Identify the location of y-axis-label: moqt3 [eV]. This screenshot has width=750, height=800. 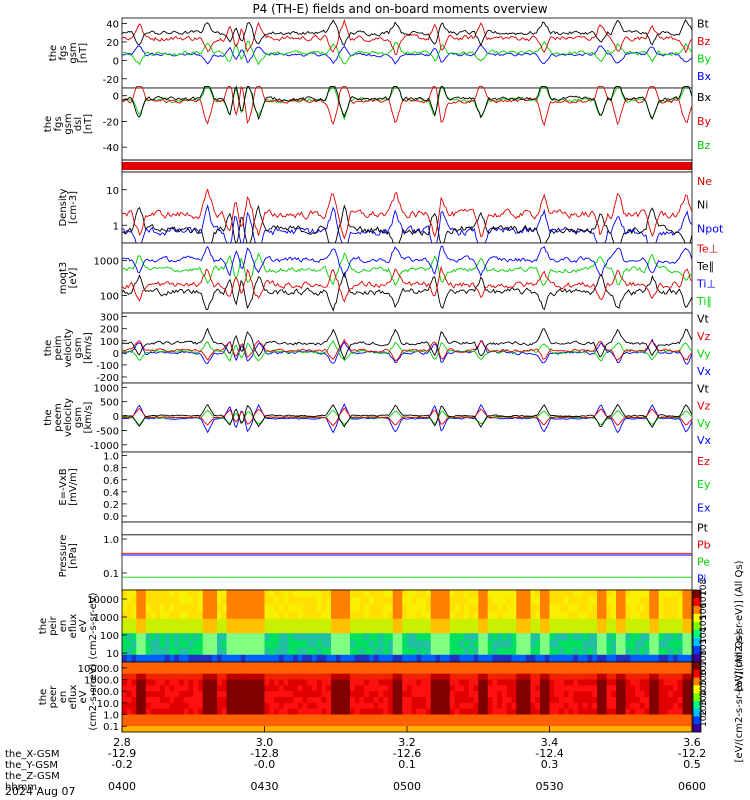
(68, 278).